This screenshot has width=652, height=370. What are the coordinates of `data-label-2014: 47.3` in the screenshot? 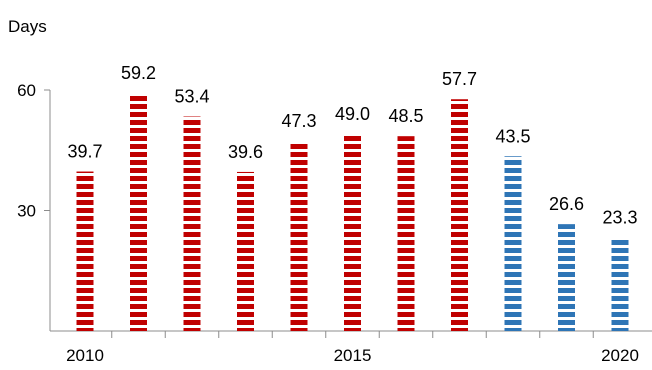 It's located at (298, 121).